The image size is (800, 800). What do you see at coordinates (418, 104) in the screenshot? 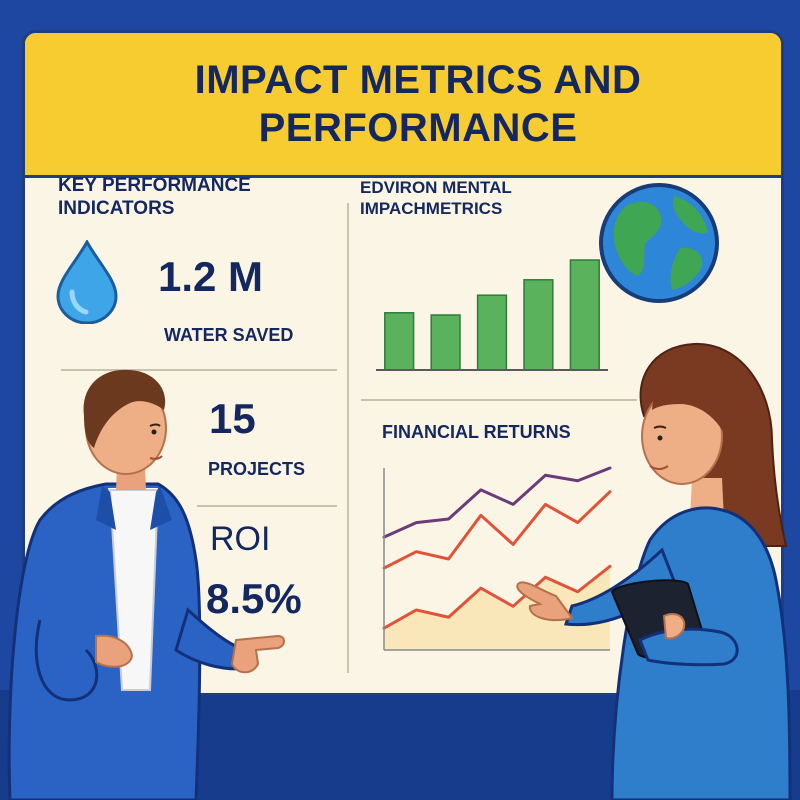
I see `page-title: IMPACT METRICS AND PERFORMANCE` at bounding box center [418, 104].